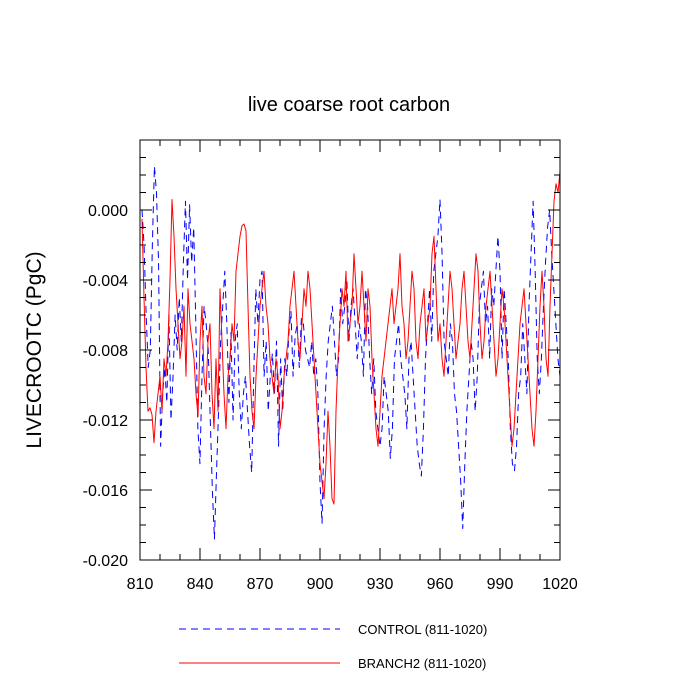 This screenshot has height=700, width=700. What do you see at coordinates (500, 584) in the screenshot?
I see `x-tick-label: 990` at bounding box center [500, 584].